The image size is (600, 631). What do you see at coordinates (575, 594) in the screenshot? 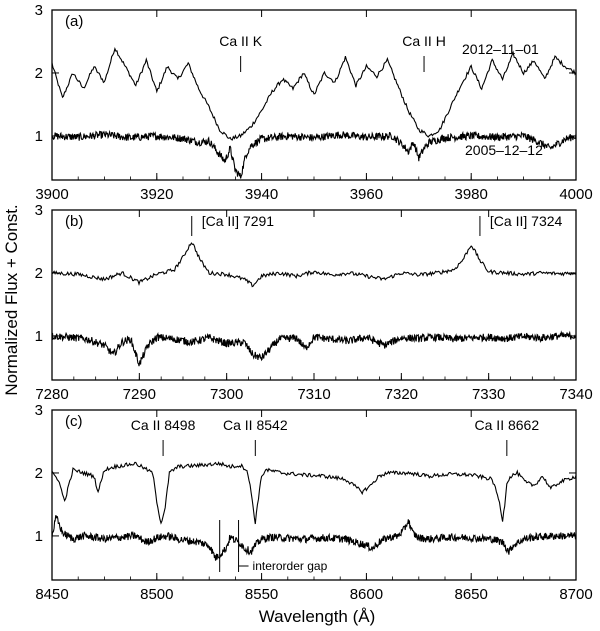
I see `x-tick-label: 8700` at bounding box center [575, 594].